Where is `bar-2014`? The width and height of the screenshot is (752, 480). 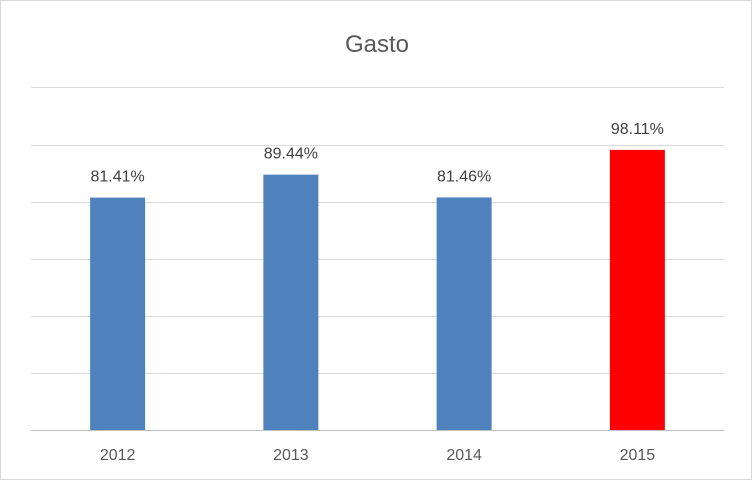 bar-2014 is located at coordinates (464, 313).